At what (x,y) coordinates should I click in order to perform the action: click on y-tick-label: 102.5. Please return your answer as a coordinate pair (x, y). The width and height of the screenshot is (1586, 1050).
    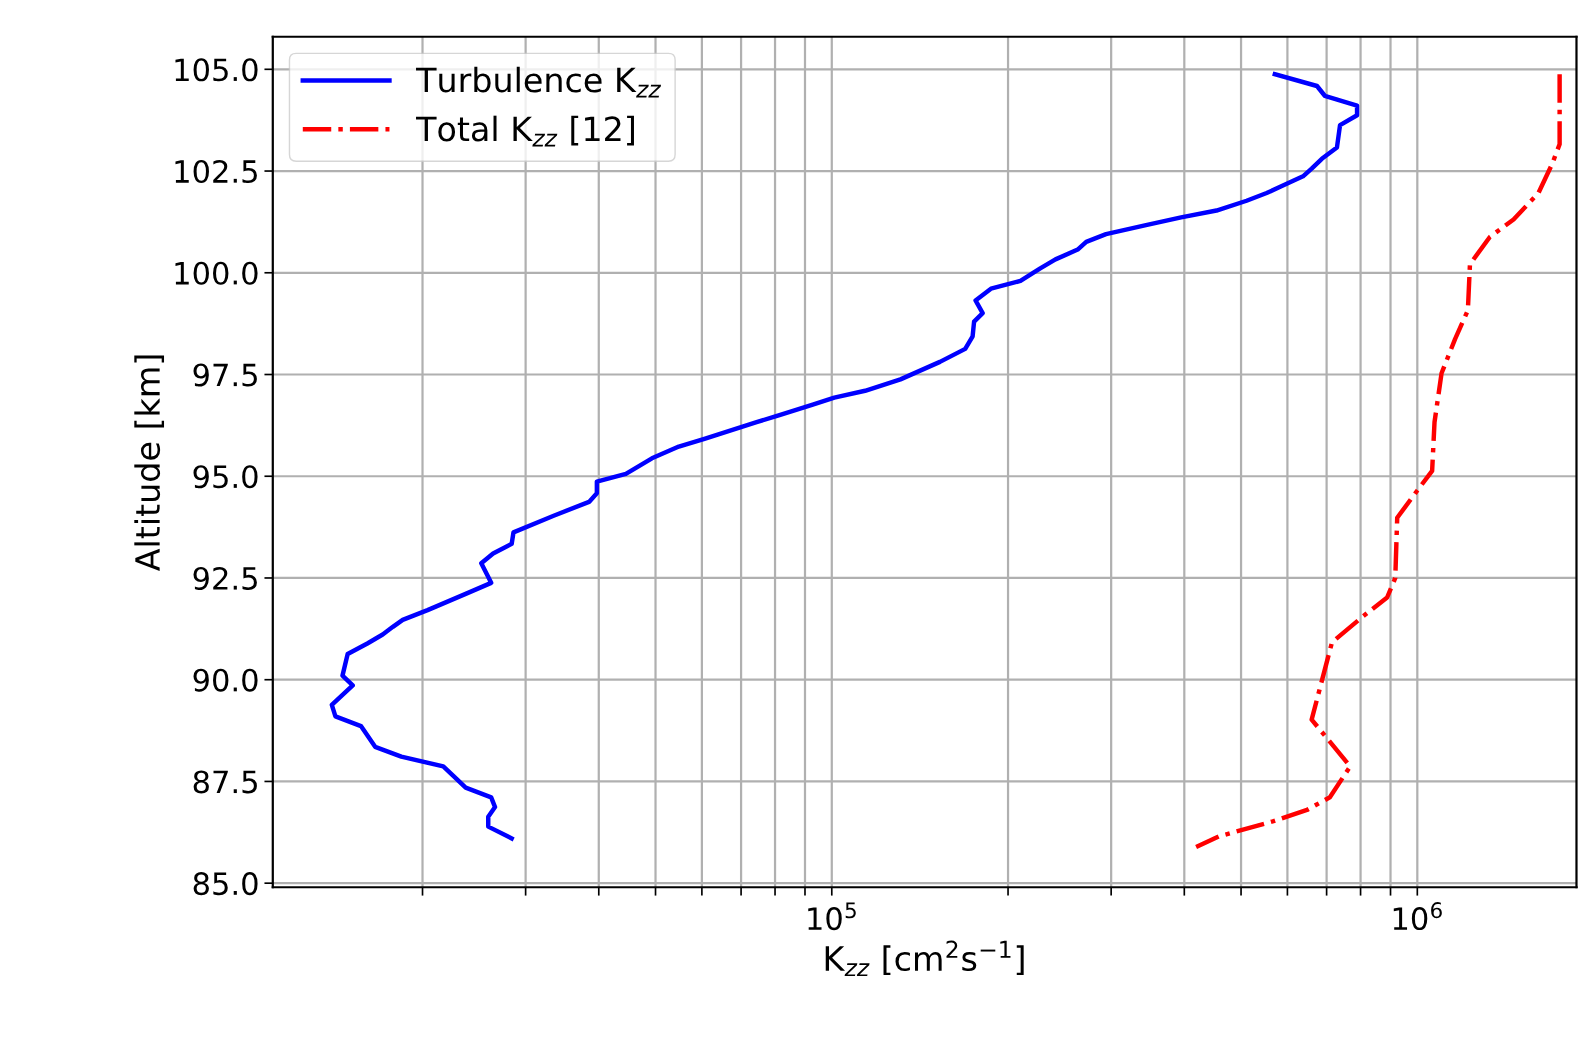
    Looking at the image, I should click on (216, 171).